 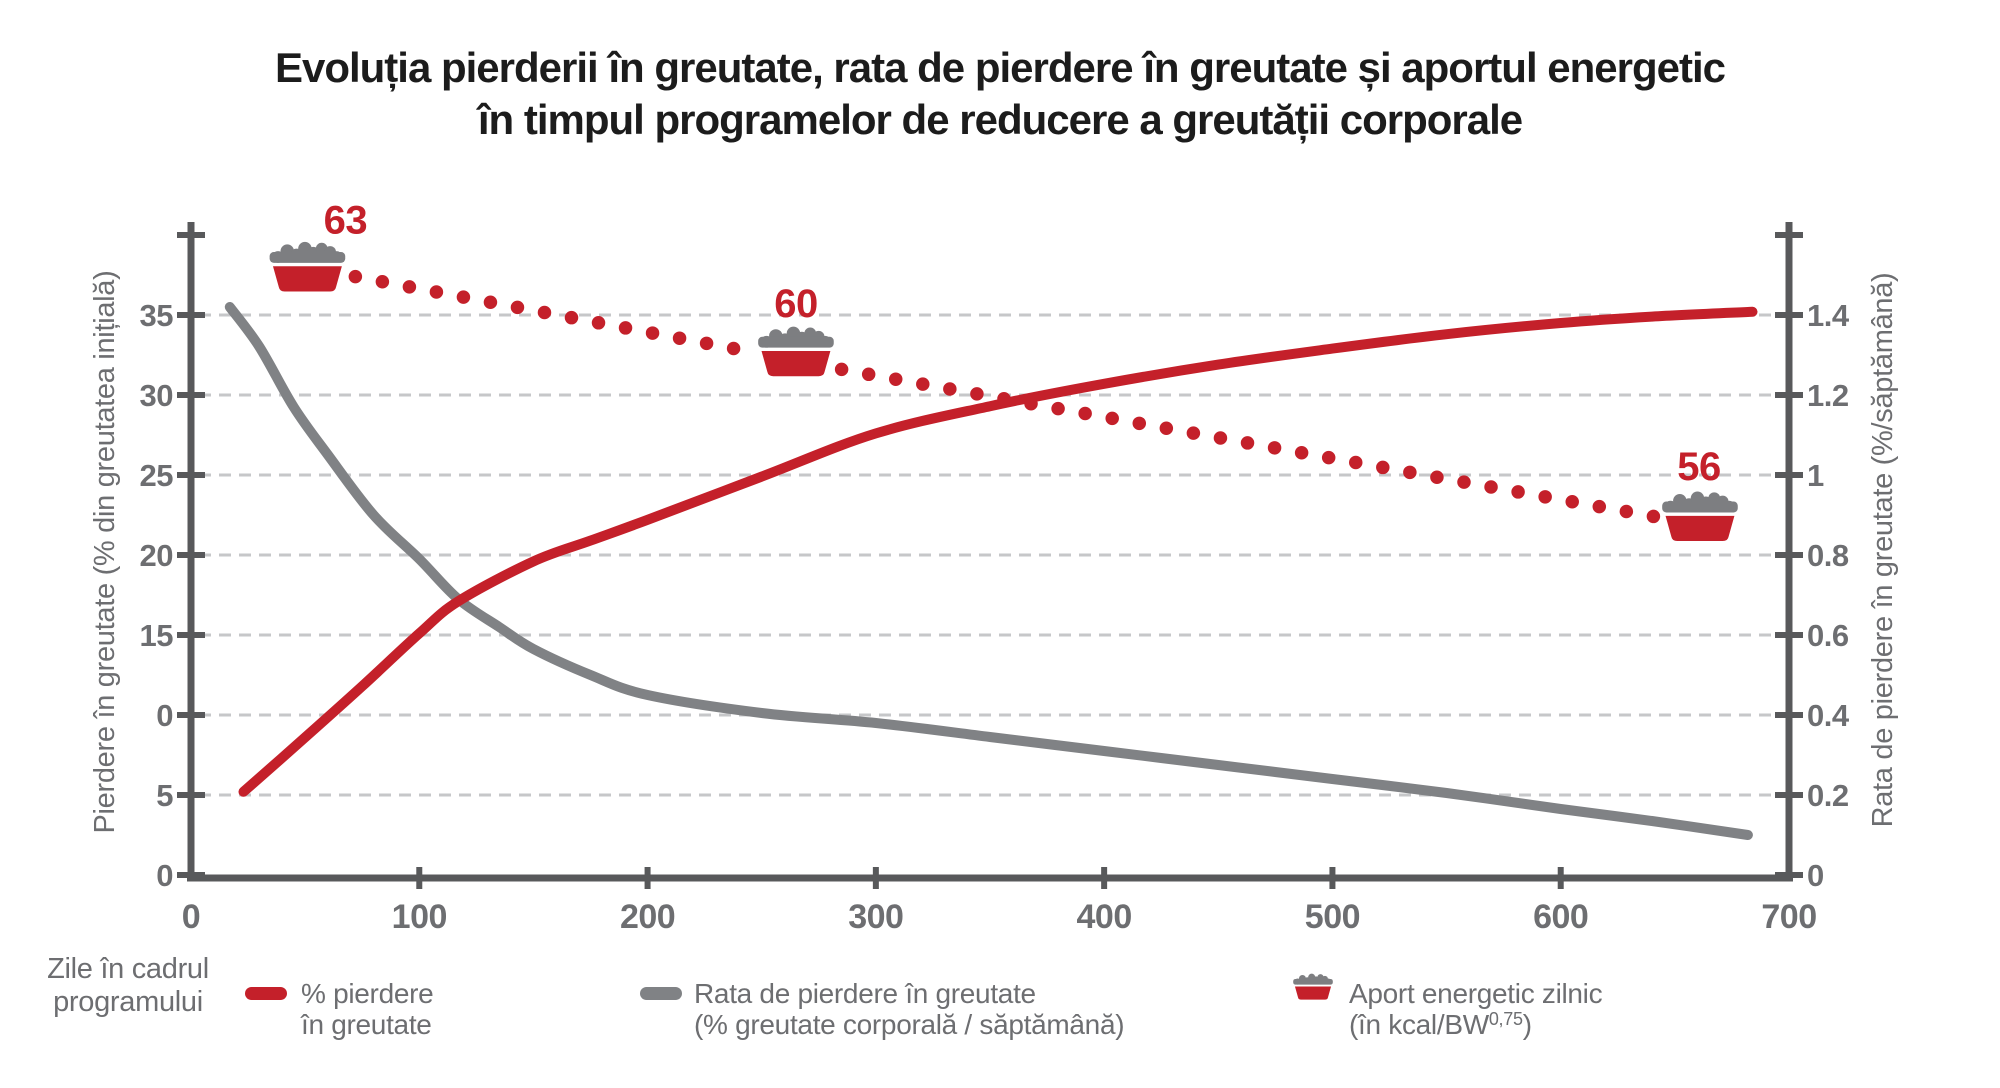 I want to click on legend-item-weight-loss: % pierdere în greutate, so click(x=339, y=1009).